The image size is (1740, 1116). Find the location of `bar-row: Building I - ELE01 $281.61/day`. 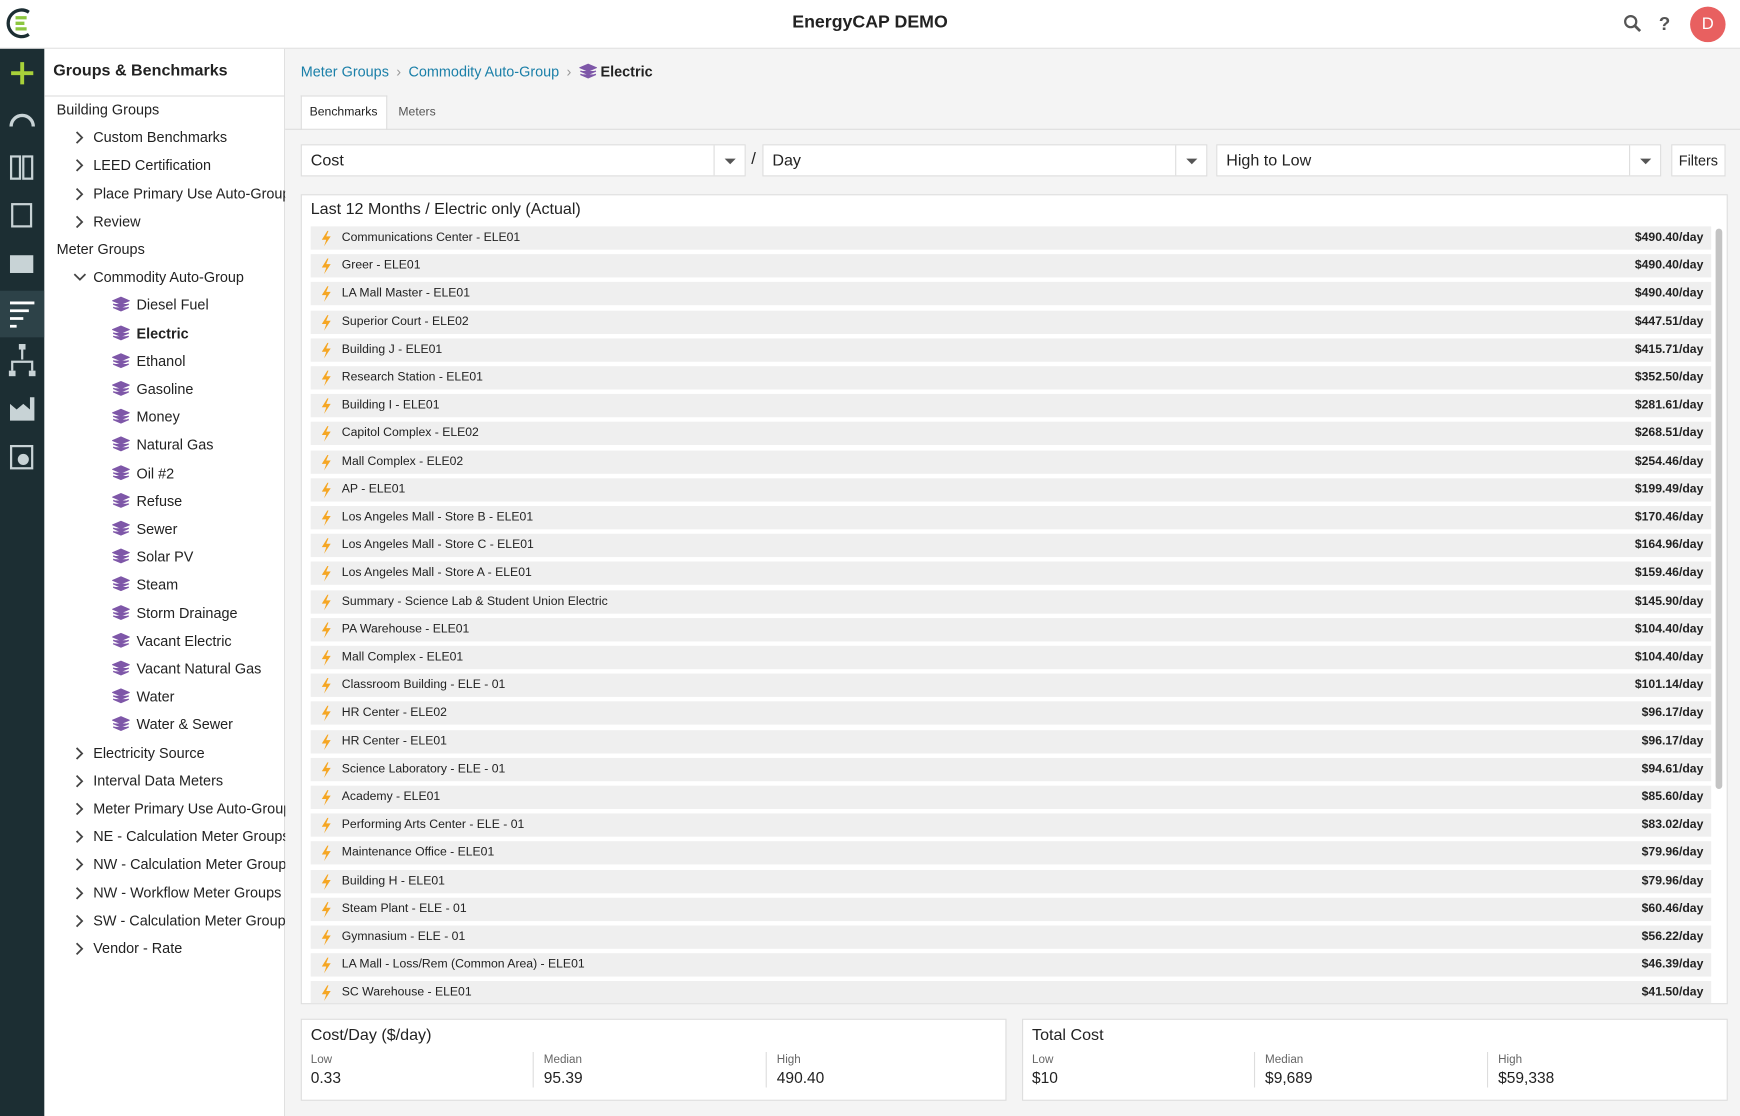

bar-row: Building I - ELE01 $281.61/day is located at coordinates (1011, 406).